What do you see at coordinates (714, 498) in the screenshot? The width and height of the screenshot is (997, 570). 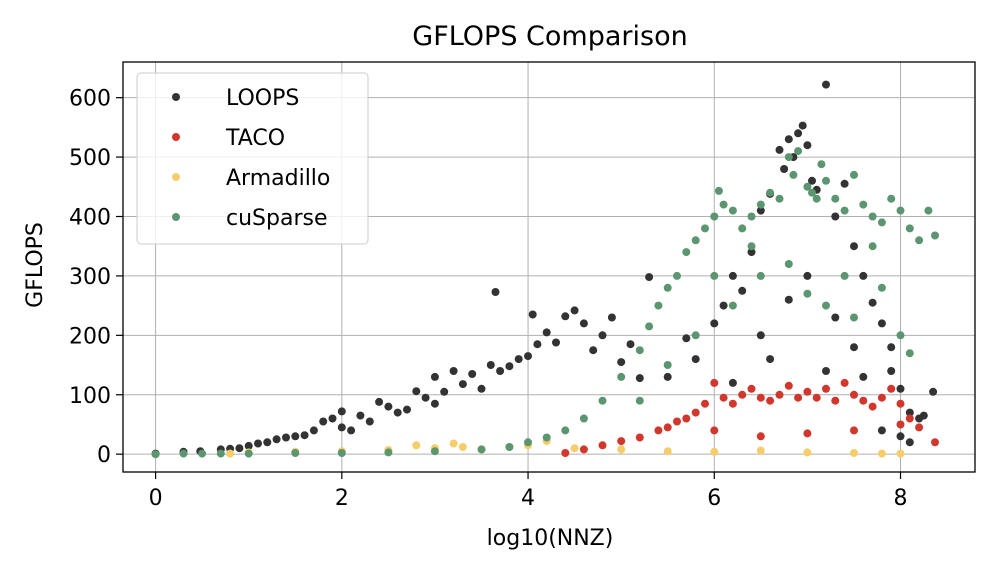 I see `x-tick-label: 6` at bounding box center [714, 498].